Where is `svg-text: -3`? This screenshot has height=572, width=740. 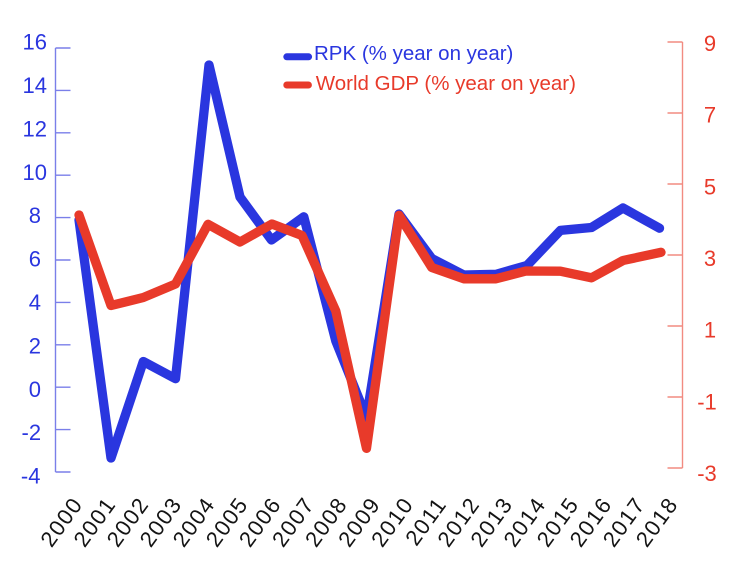 svg-text: -3 is located at coordinates (707, 473).